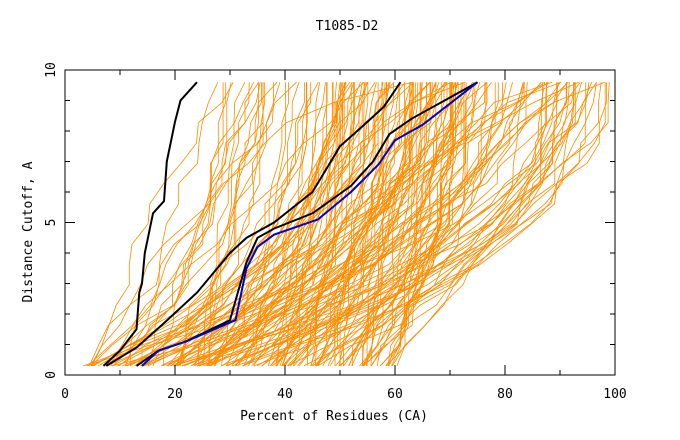  Describe the element at coordinates (65, 394) in the screenshot. I see `x-tick-label: 0` at that location.